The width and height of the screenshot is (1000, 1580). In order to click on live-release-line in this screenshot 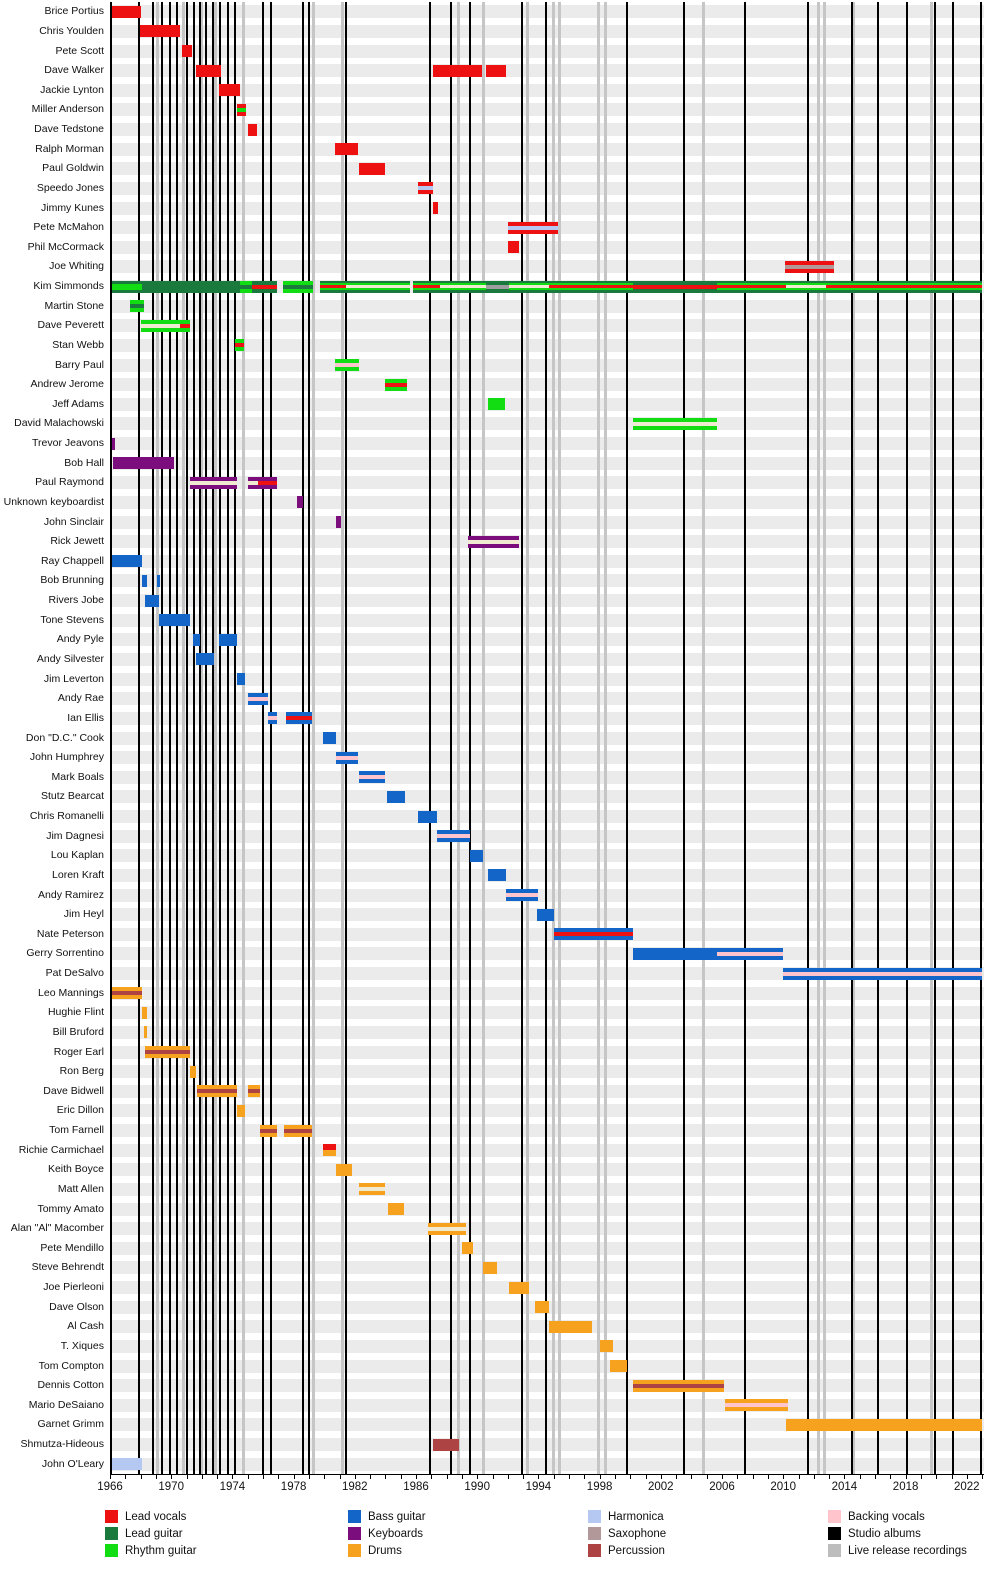, I will do `click(932, 738)`.